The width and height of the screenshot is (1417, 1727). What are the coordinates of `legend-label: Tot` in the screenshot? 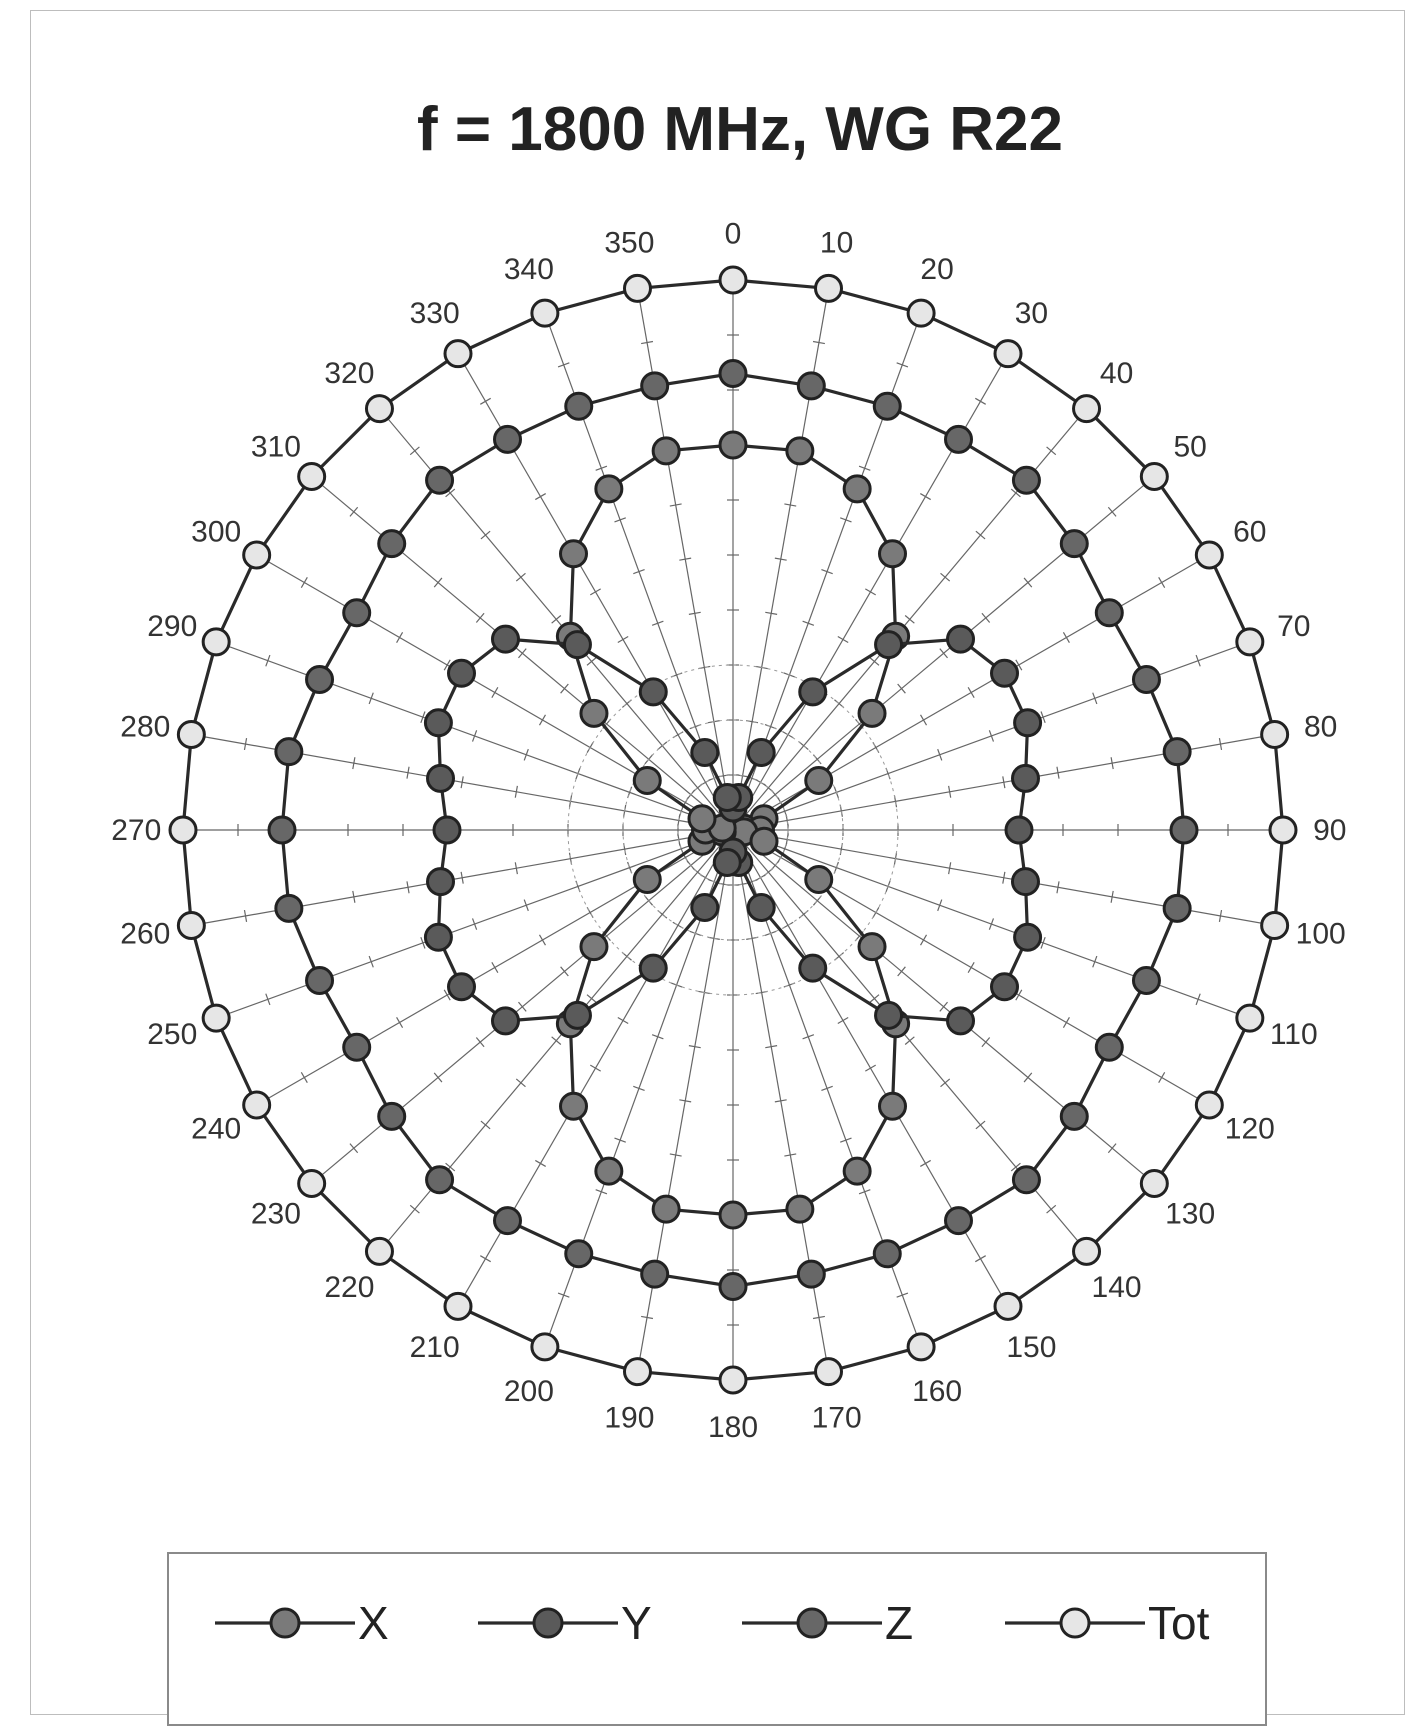 It's located at (1179, 1623).